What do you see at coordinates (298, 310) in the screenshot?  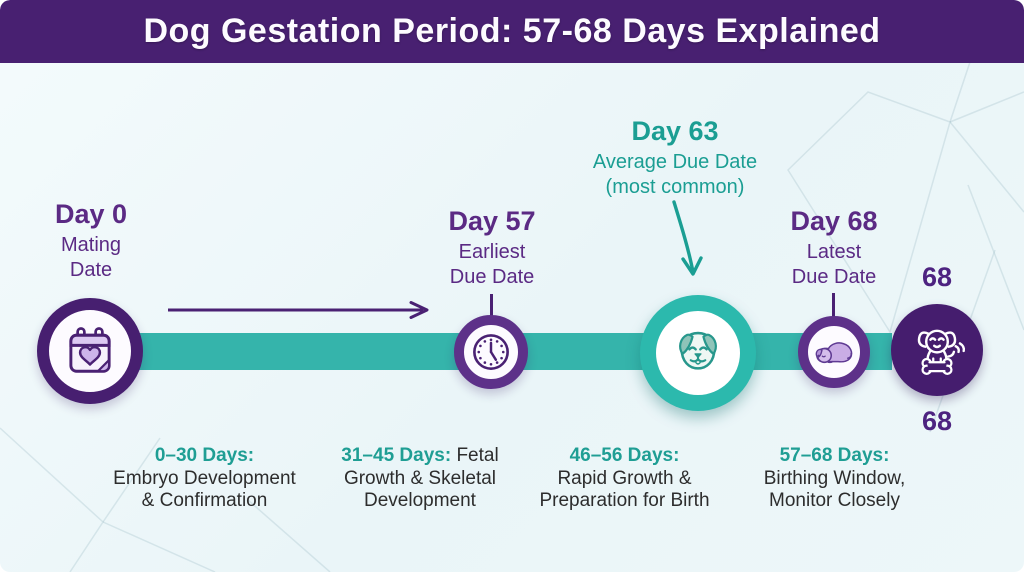 I see `timeline-arrow` at bounding box center [298, 310].